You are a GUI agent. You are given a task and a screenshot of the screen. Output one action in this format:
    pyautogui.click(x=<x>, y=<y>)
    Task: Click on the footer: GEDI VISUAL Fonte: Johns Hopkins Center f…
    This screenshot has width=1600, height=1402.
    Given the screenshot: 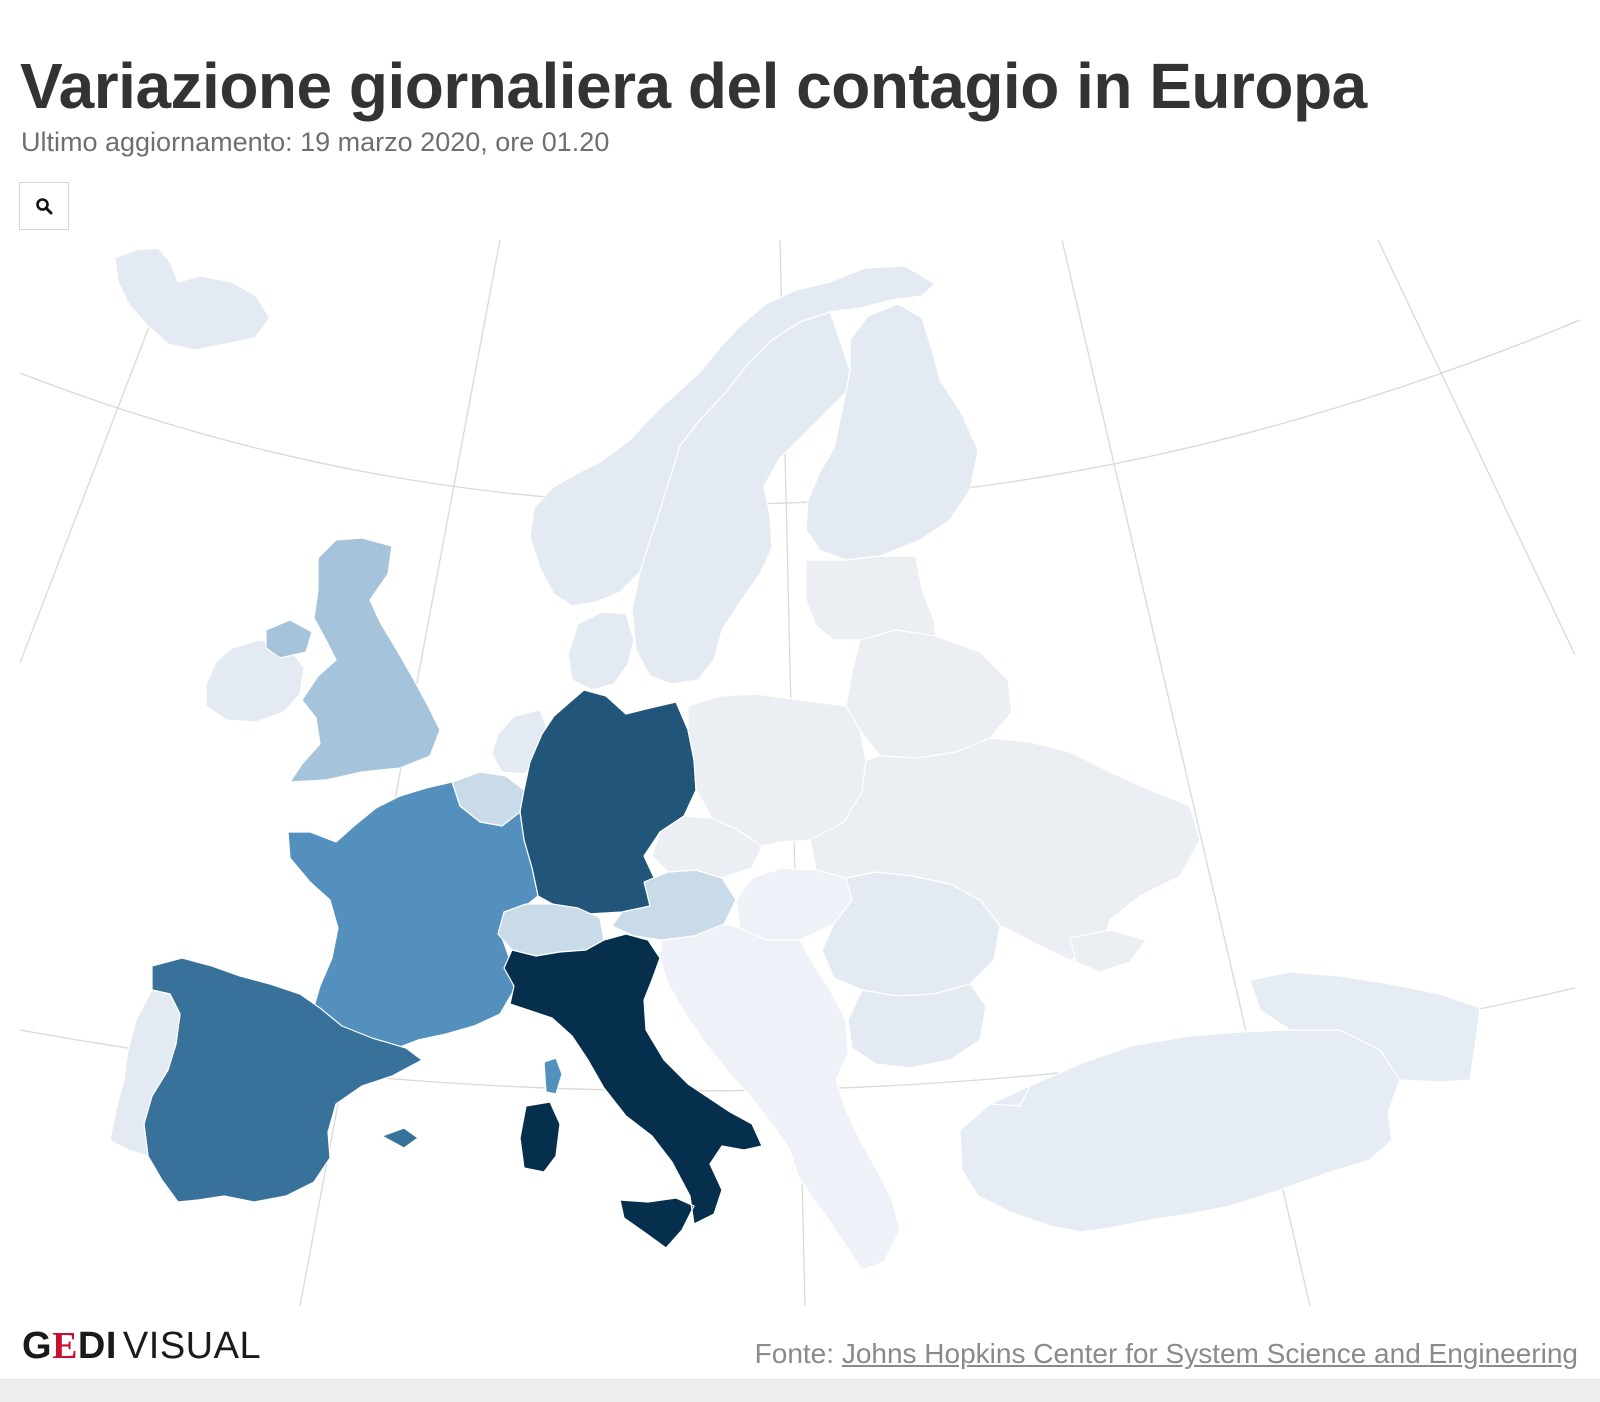 What is the action you would take?
    pyautogui.click(x=800, y=1343)
    